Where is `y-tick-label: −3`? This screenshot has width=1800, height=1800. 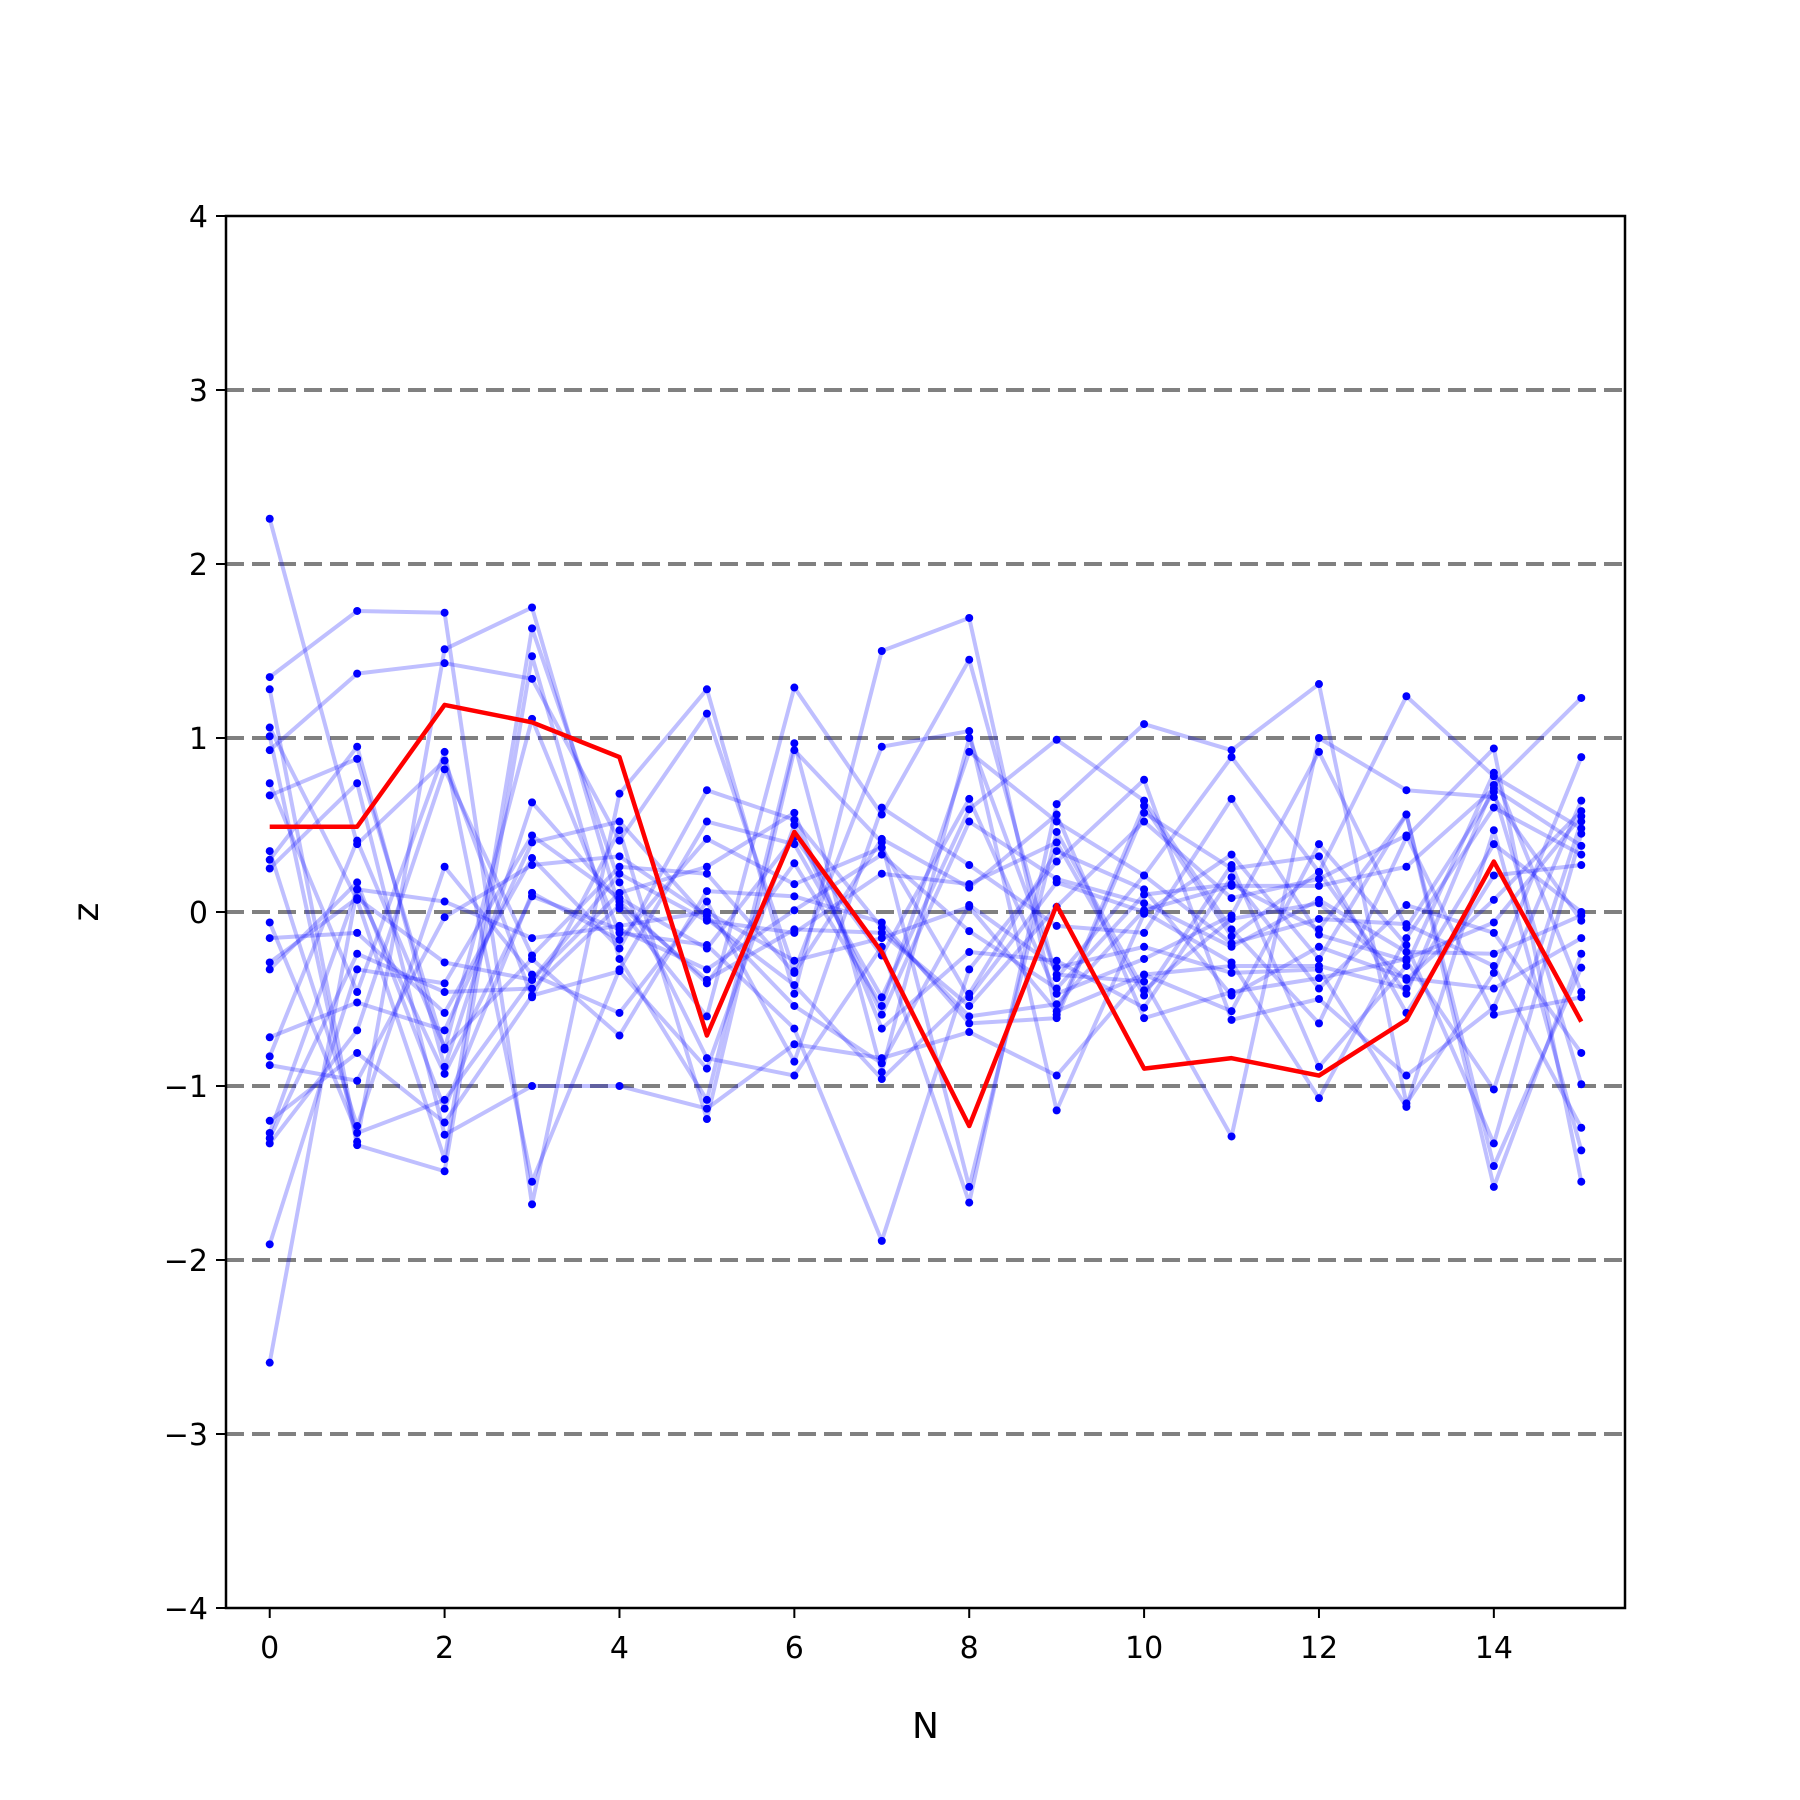
y-tick-label: −3 is located at coordinates (186, 1435).